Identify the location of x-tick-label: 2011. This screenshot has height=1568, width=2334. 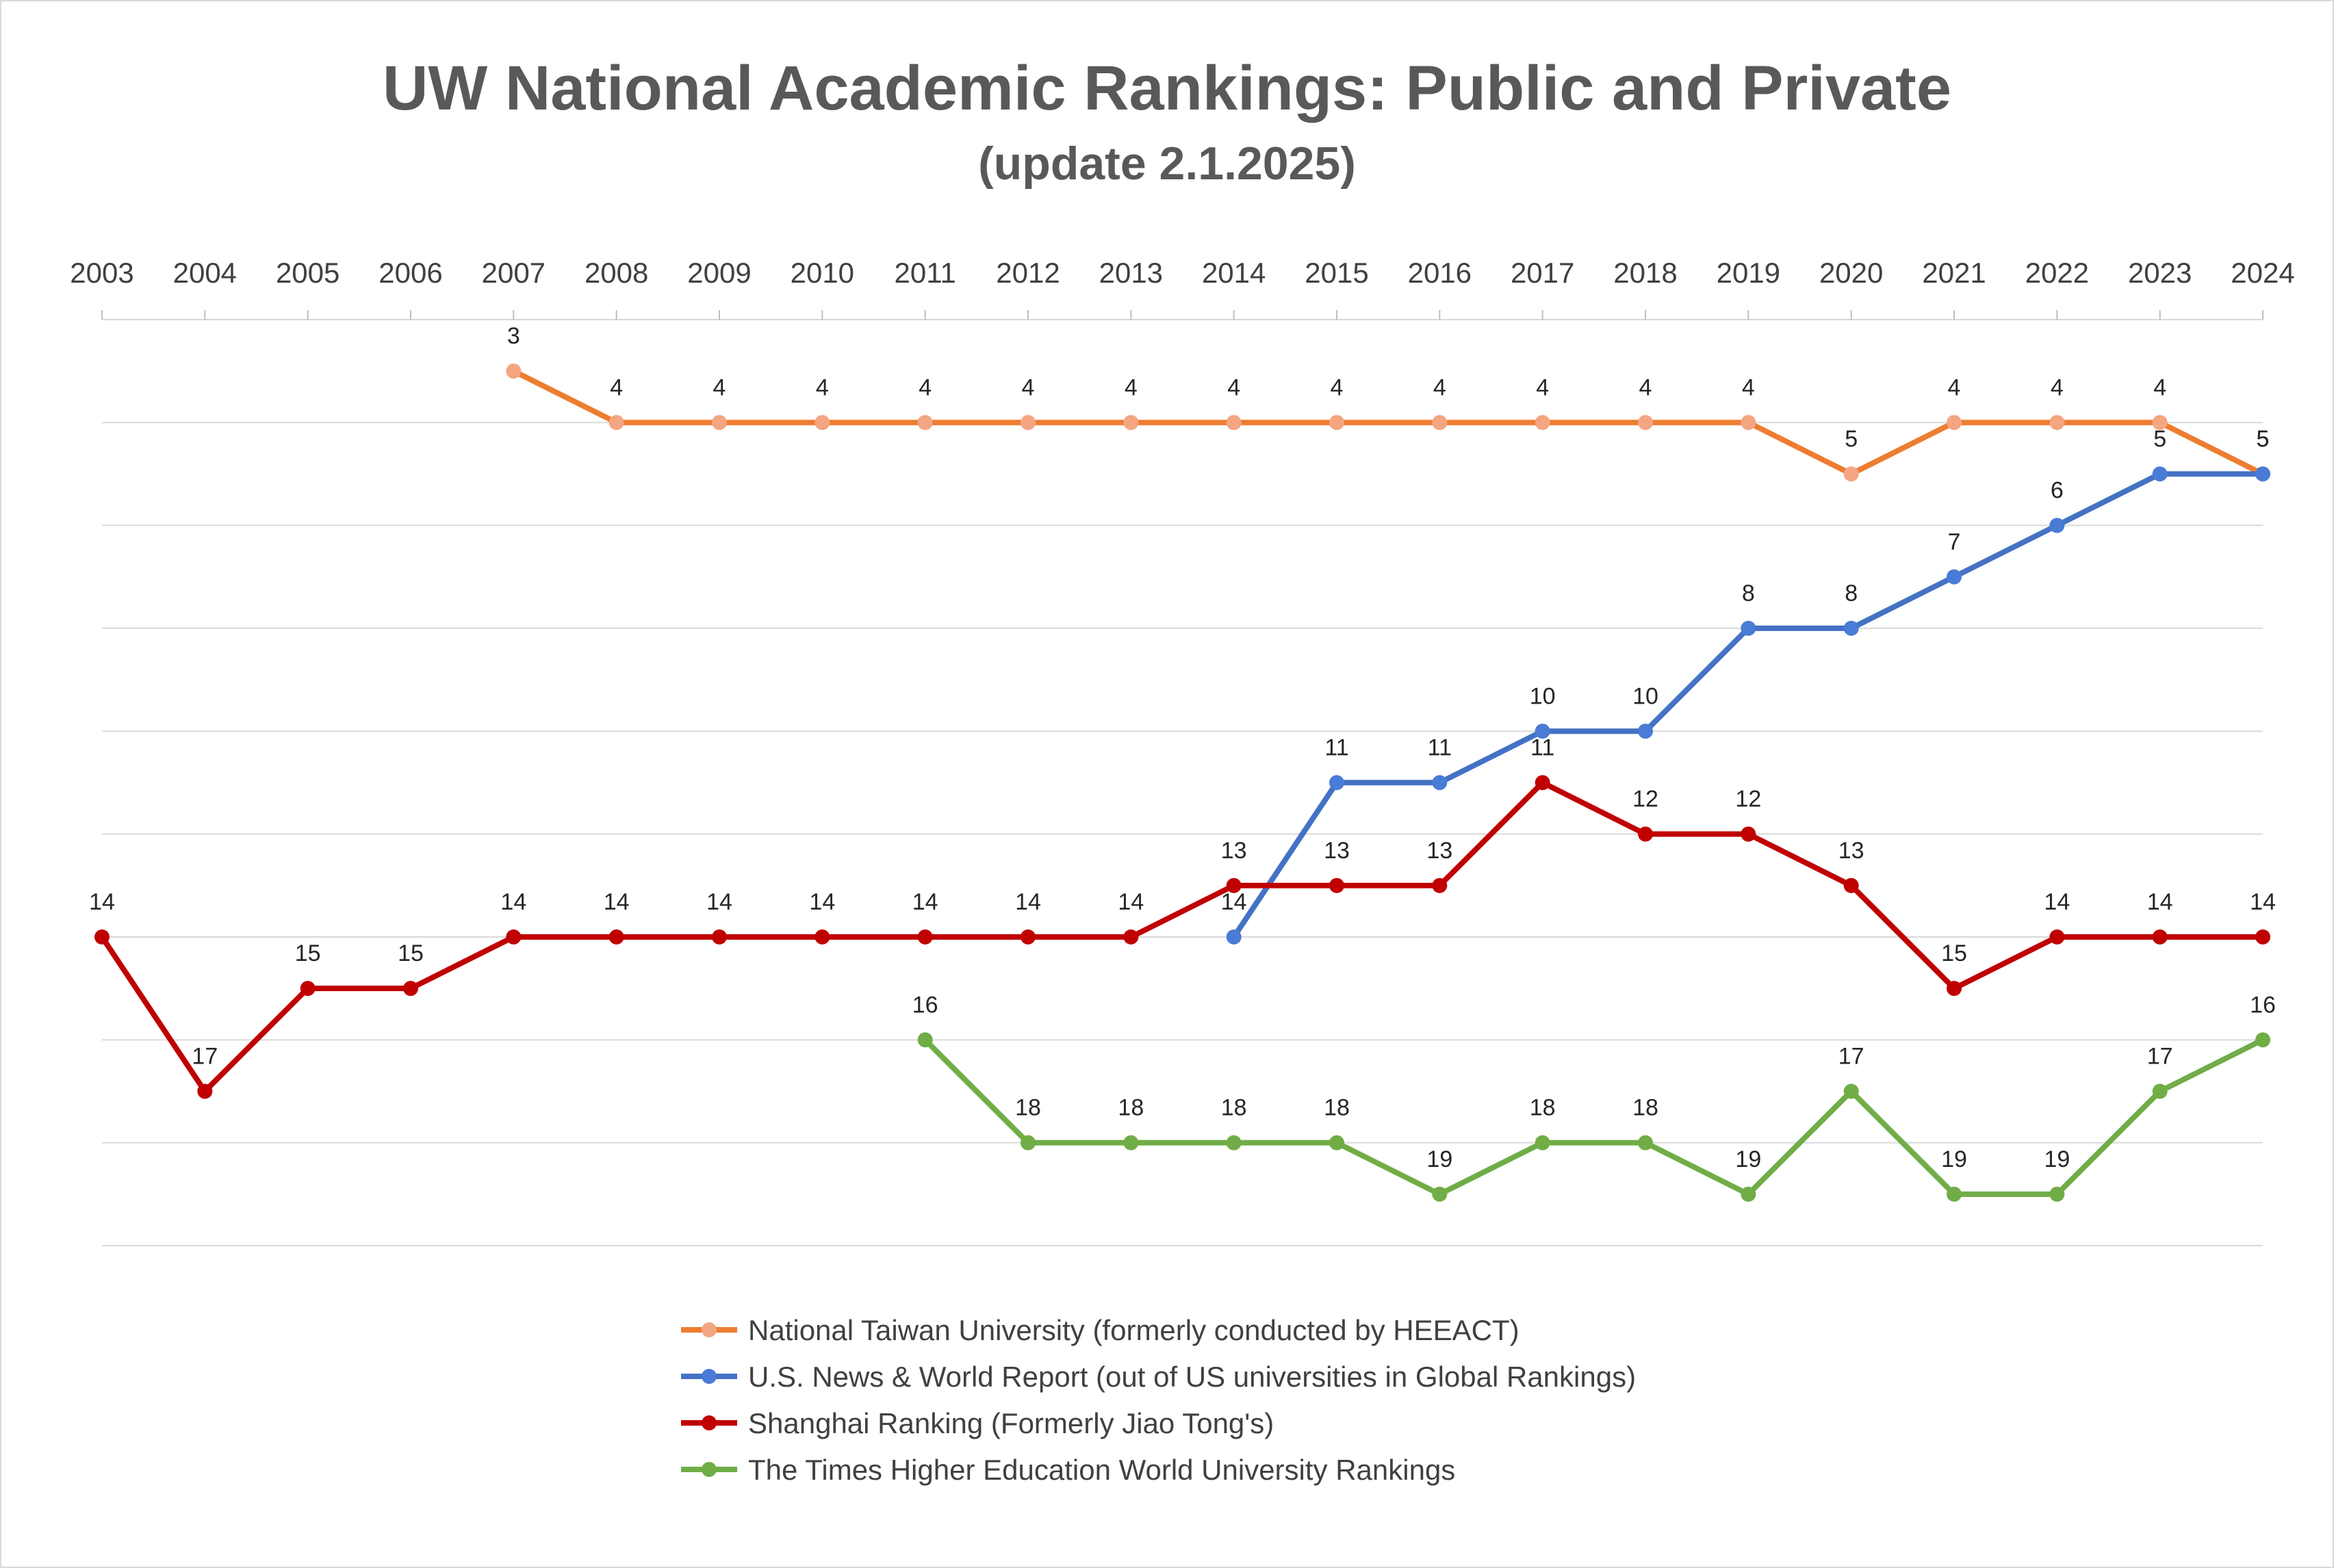
(925, 273).